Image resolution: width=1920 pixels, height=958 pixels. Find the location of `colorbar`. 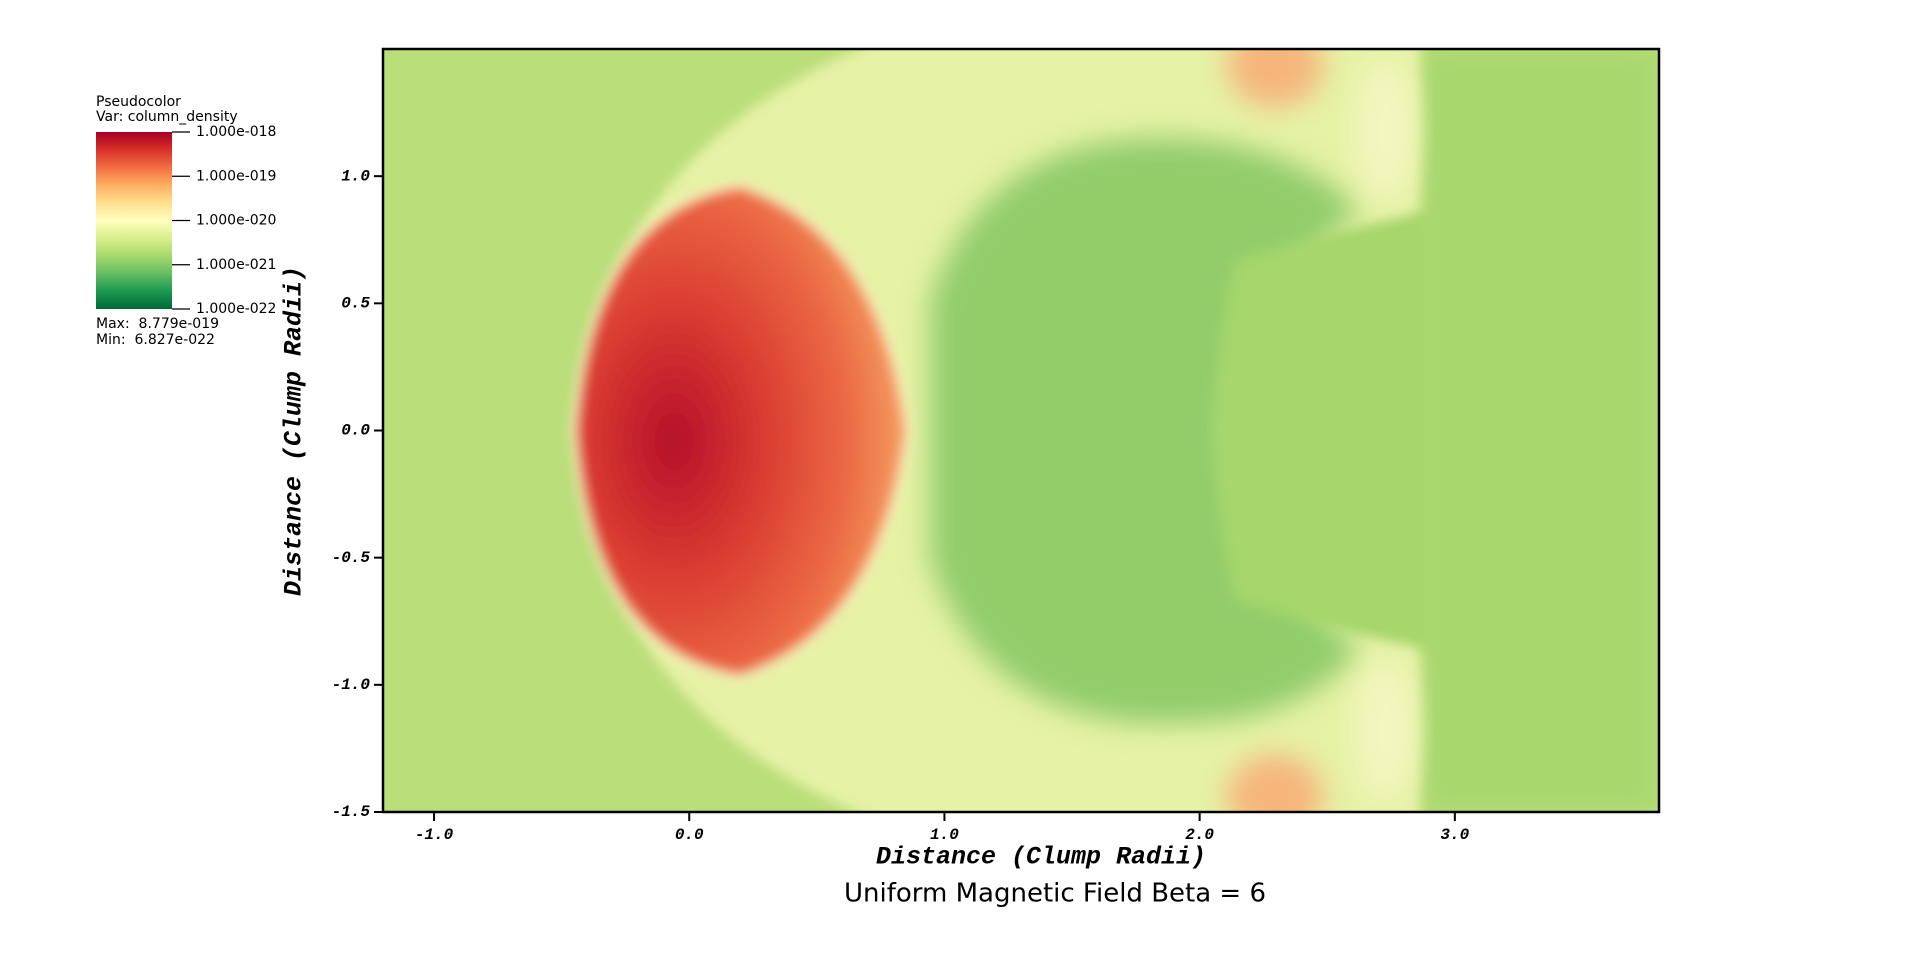

colorbar is located at coordinates (134, 220).